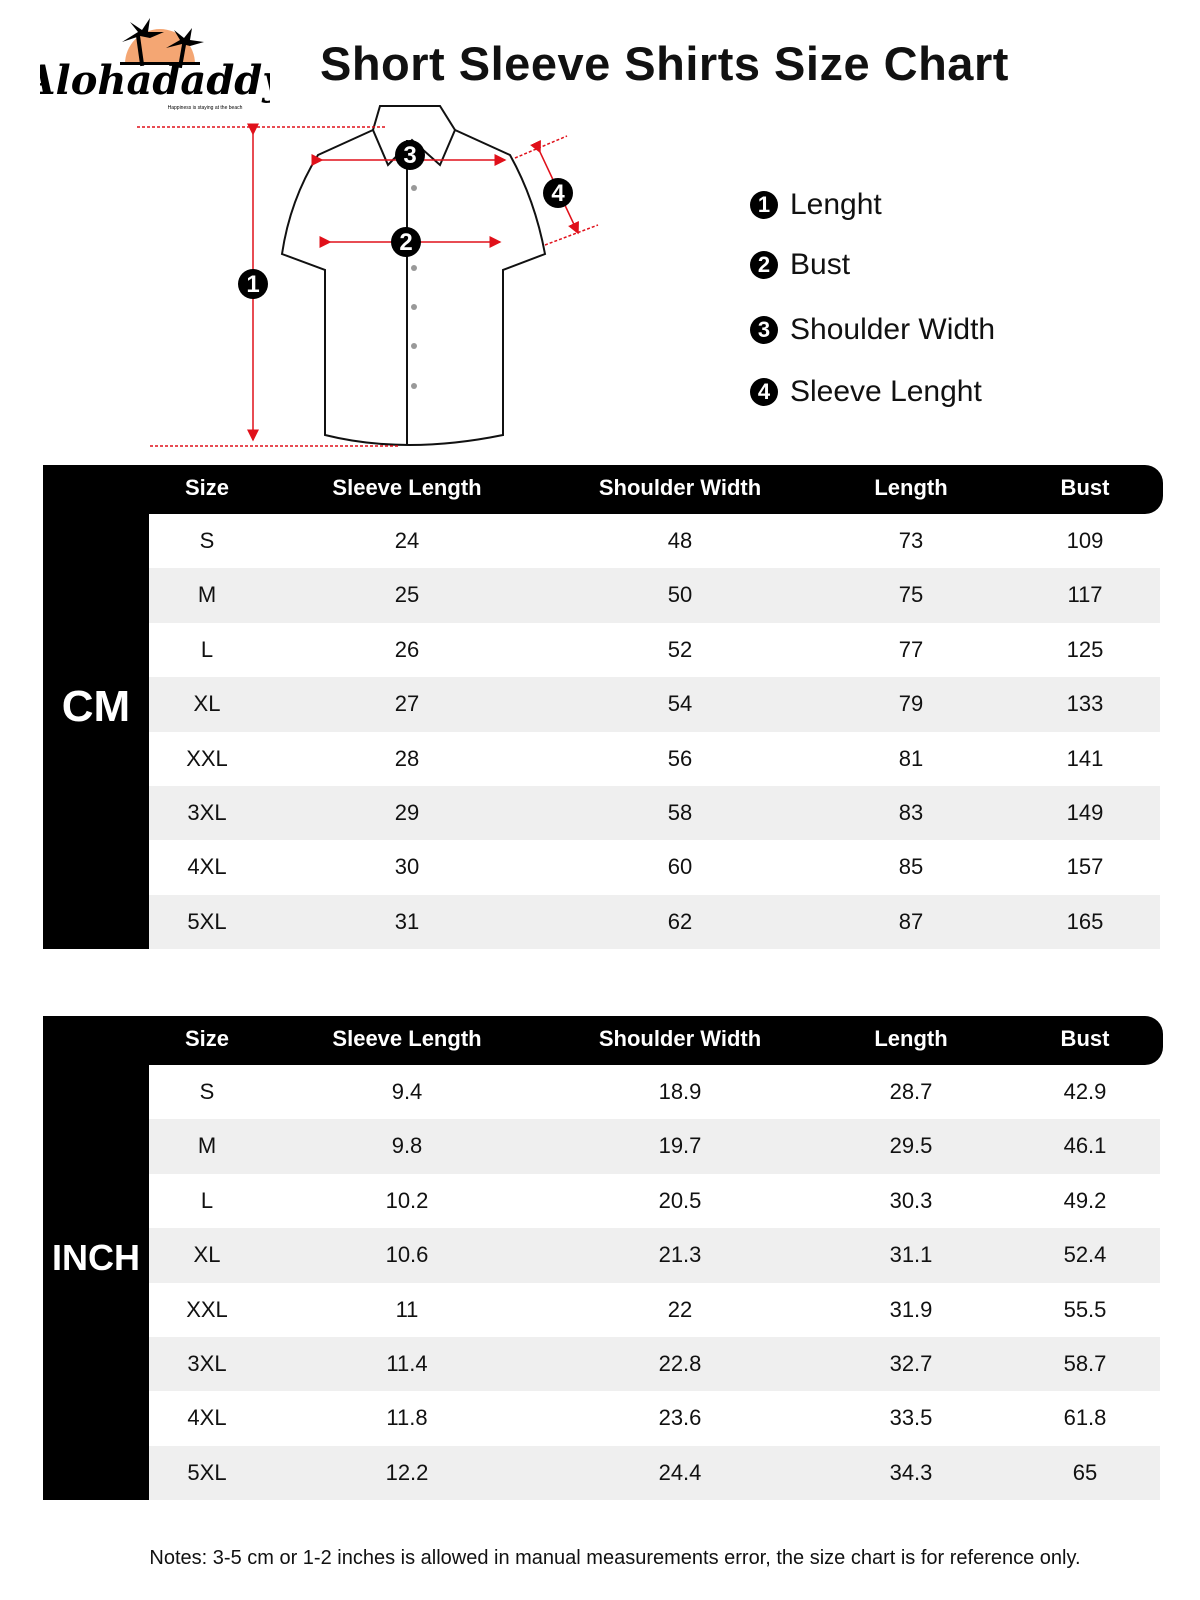 The image size is (1200, 1600). I want to click on table-cell: 22, so click(680, 1309).